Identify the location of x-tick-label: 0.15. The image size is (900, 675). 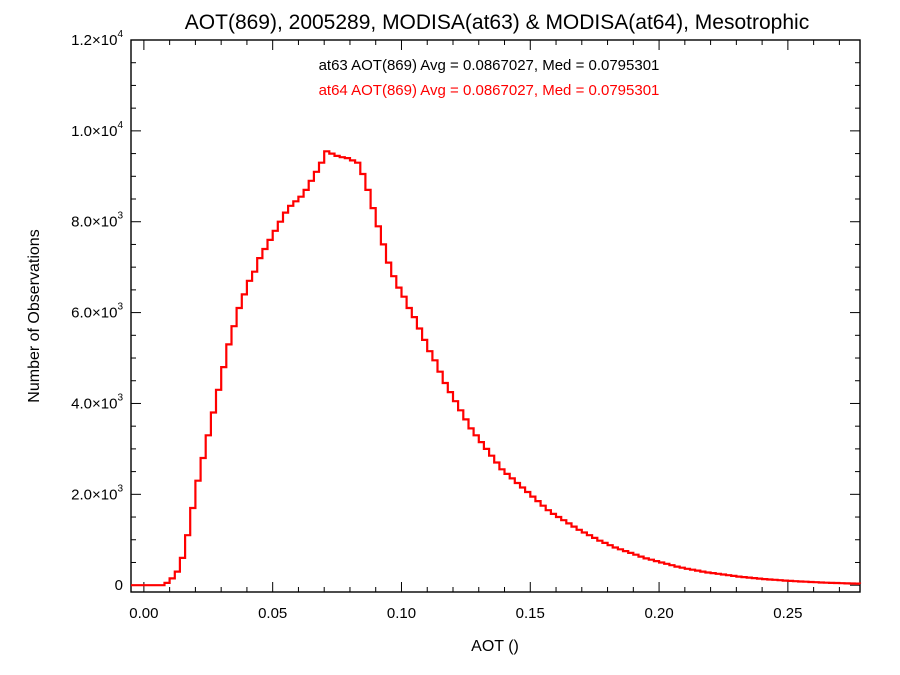
(530, 613).